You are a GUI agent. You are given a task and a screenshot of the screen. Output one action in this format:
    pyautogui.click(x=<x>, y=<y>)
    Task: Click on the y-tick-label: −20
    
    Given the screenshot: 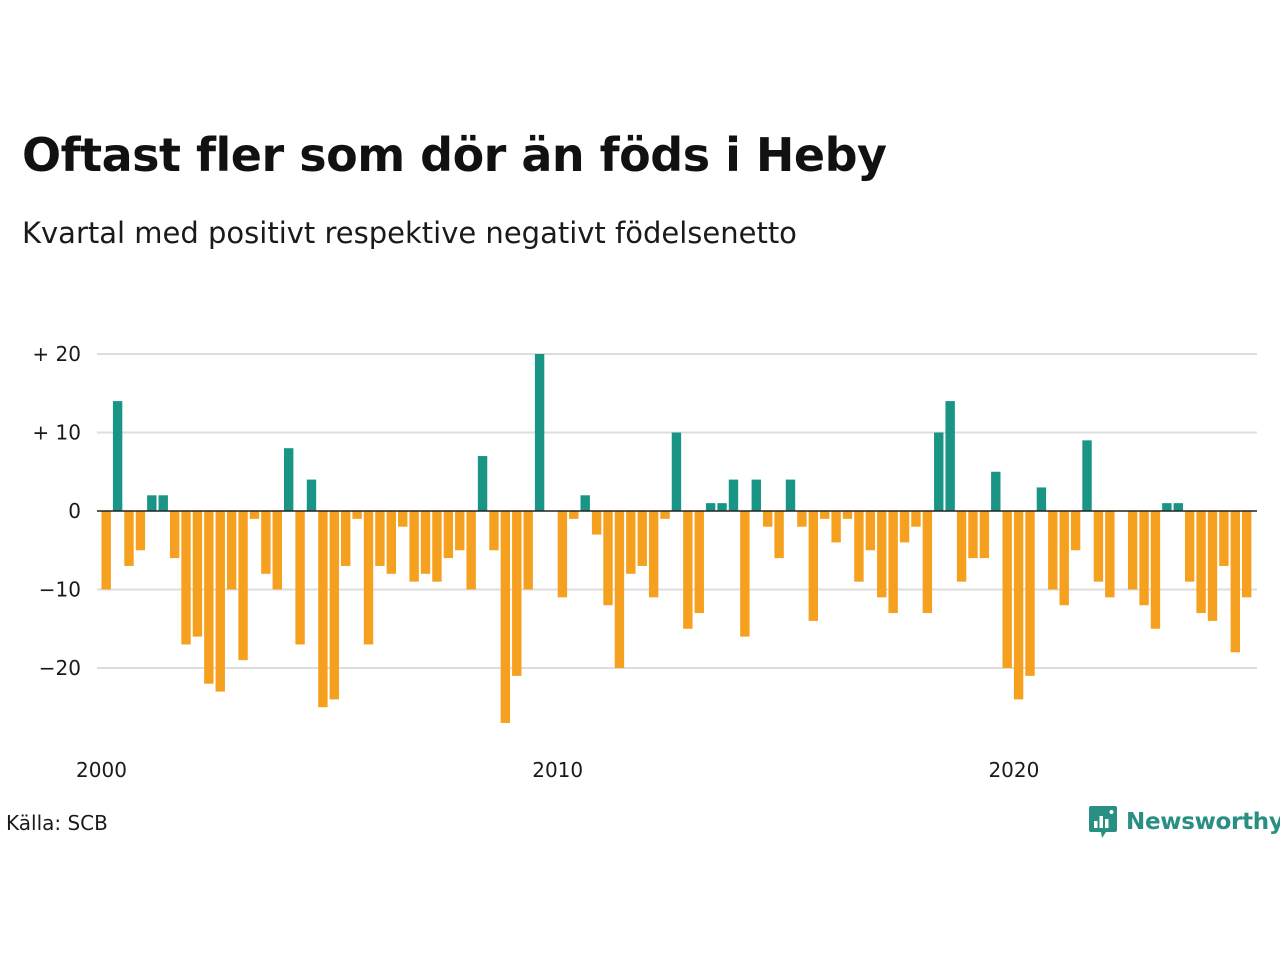 What is the action you would take?
    pyautogui.click(x=60, y=668)
    